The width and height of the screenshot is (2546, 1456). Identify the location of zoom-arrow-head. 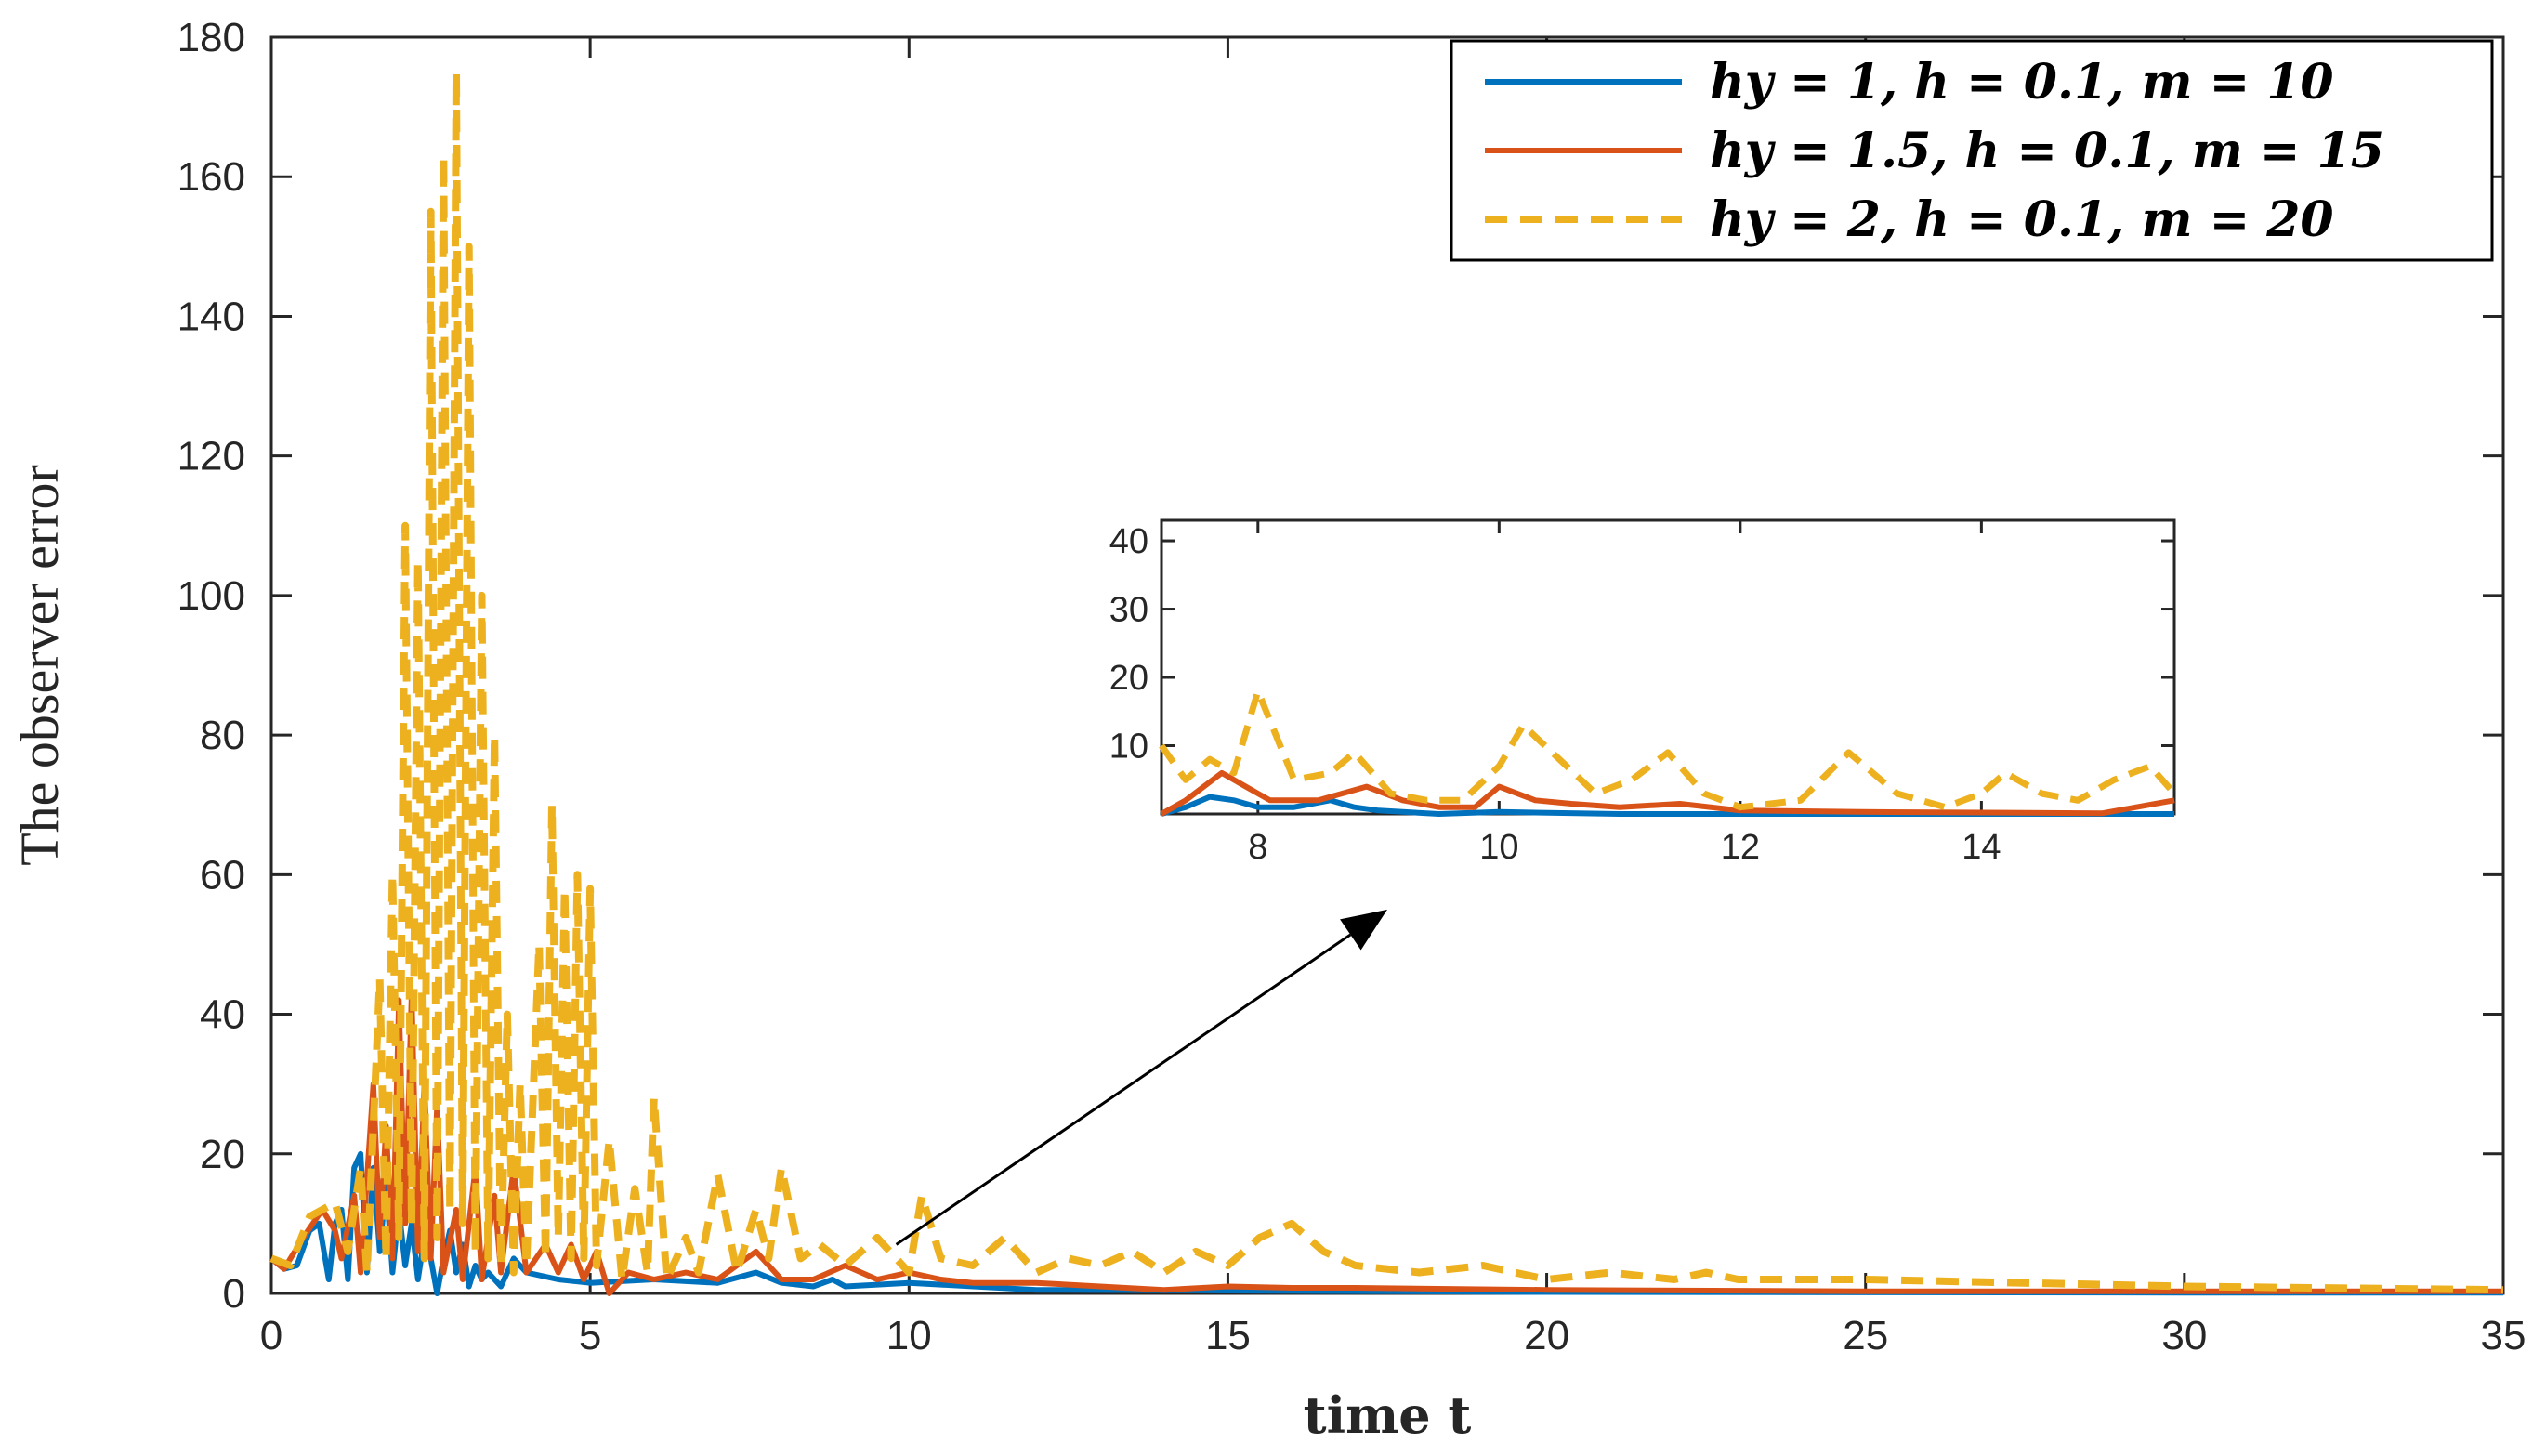
(1363, 930).